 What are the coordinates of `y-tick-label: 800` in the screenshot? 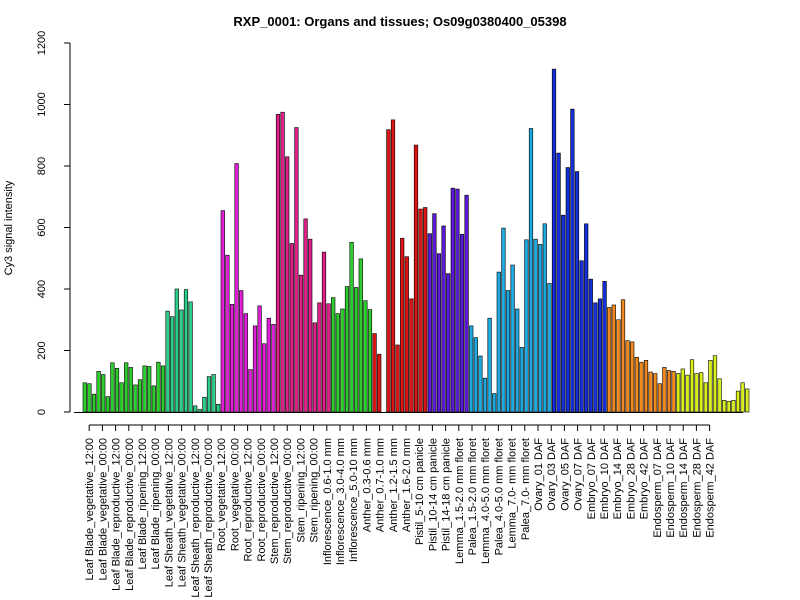 It's located at (42, 166).